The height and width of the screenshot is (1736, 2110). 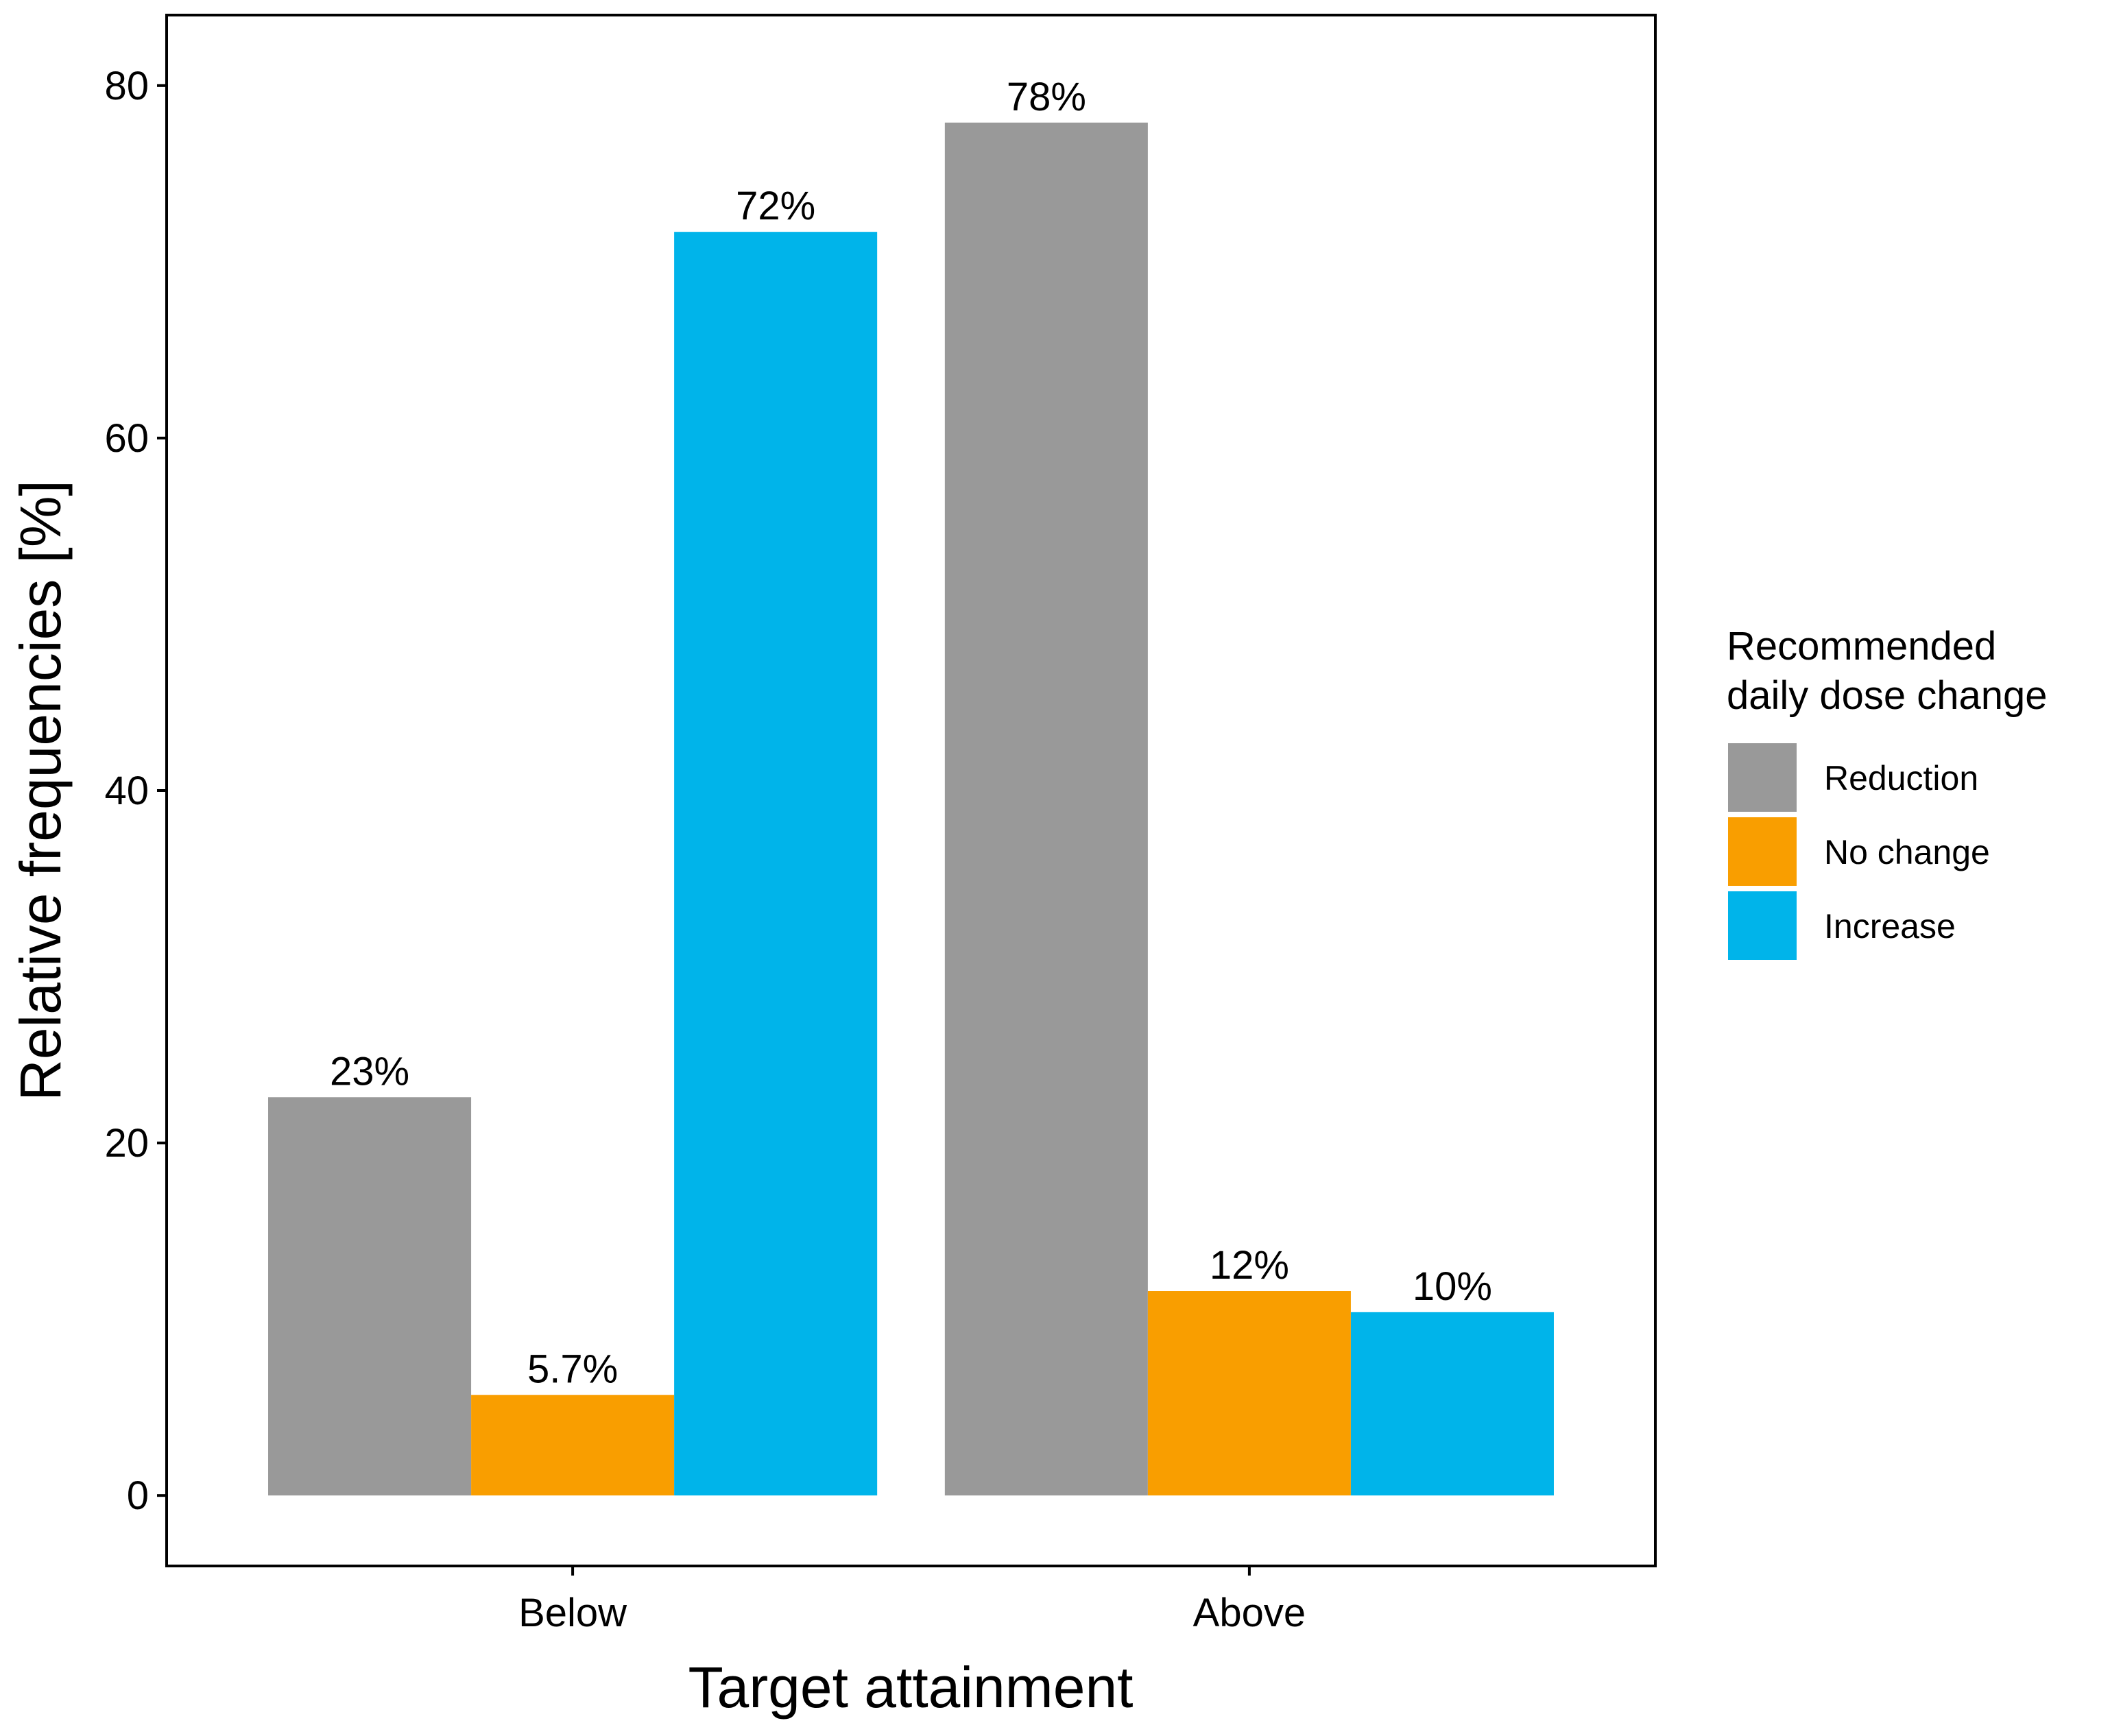 I want to click on y-tick-label: 80, so click(x=127, y=86).